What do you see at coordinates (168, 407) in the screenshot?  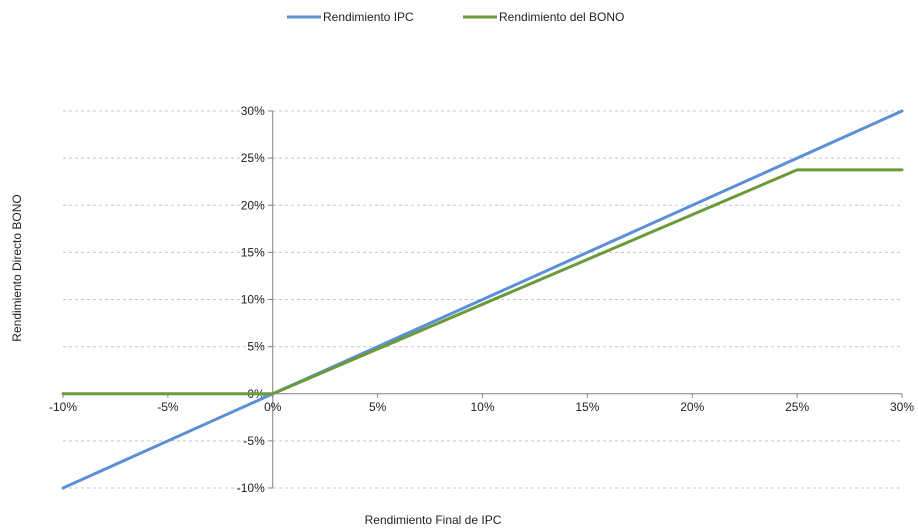 I see `x-tick-label: -5%` at bounding box center [168, 407].